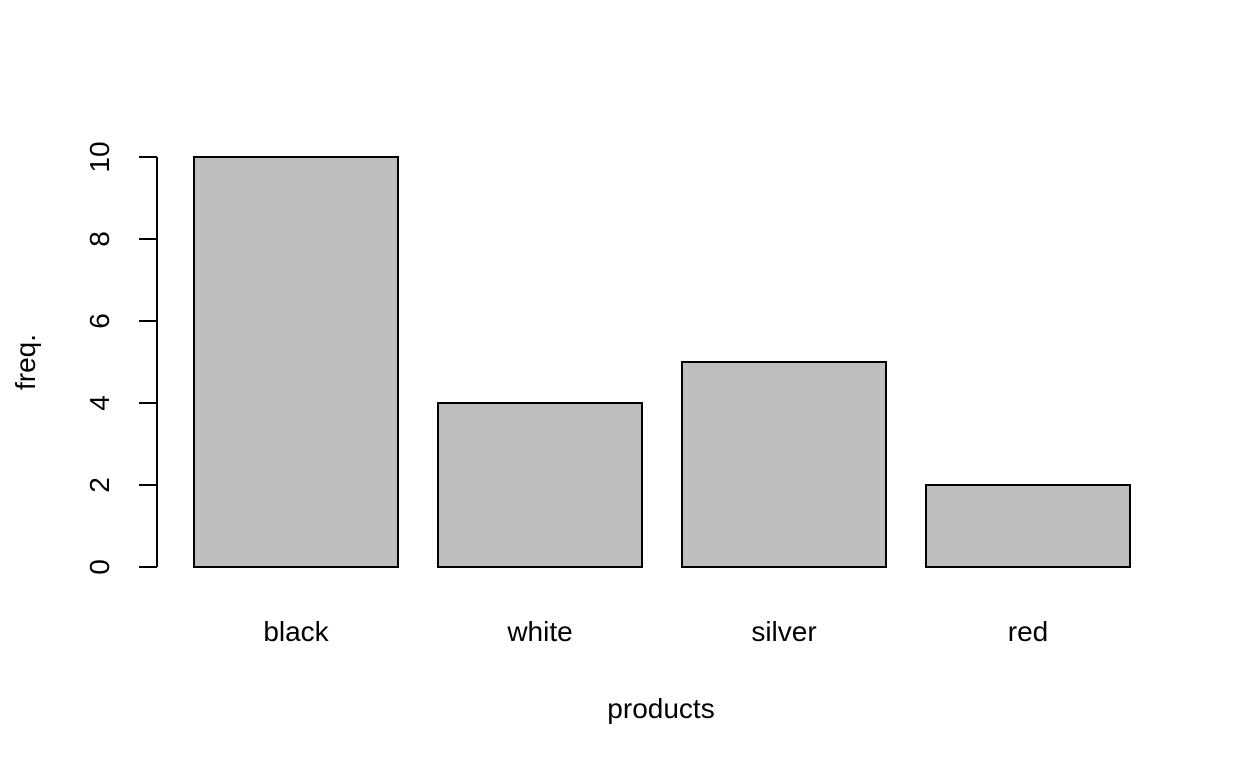  I want to click on bar-silver, so click(784, 464).